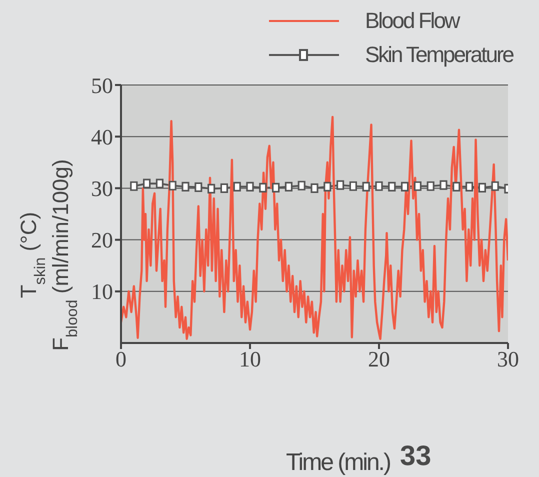 This screenshot has height=477, width=539. I want to click on x-tick-label: 10, so click(250, 359).